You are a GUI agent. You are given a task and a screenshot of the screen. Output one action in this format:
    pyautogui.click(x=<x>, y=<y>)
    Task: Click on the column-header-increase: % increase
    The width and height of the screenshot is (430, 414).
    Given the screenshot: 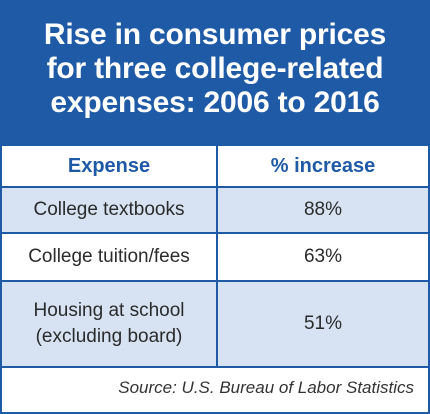 What is the action you would take?
    pyautogui.click(x=322, y=166)
    